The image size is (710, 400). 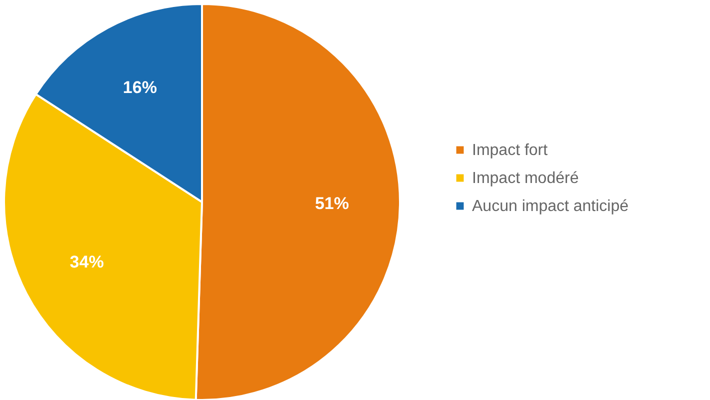 What do you see at coordinates (525, 178) in the screenshot?
I see `legend-label: Impact modéré` at bounding box center [525, 178].